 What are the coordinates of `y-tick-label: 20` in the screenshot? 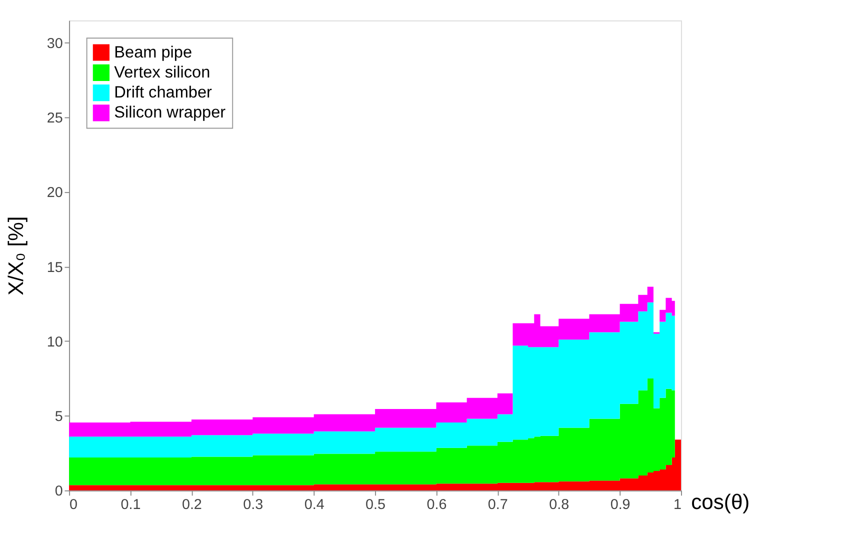 It's located at (54, 193).